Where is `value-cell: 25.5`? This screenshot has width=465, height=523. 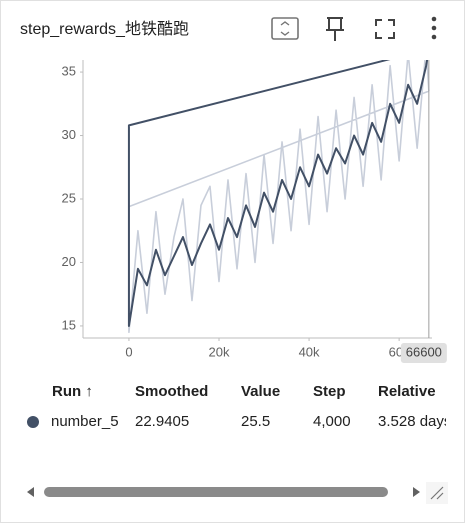 value-cell: 25.5 is located at coordinates (255, 421).